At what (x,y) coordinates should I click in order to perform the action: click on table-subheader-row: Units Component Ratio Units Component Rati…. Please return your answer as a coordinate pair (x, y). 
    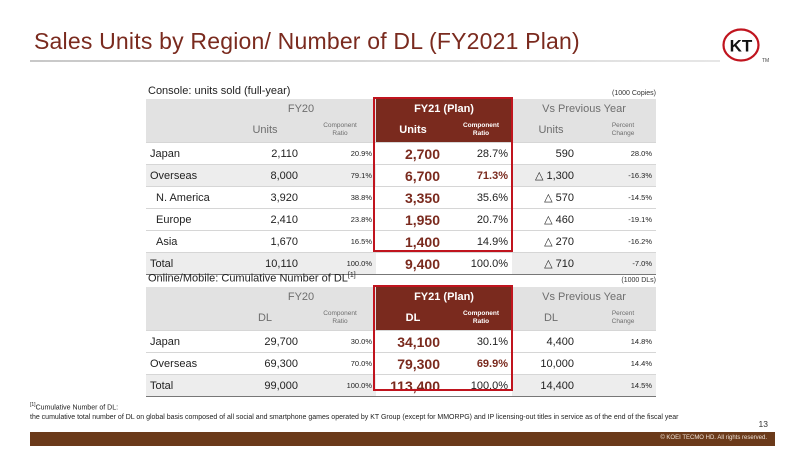
    Looking at the image, I should click on (401, 130).